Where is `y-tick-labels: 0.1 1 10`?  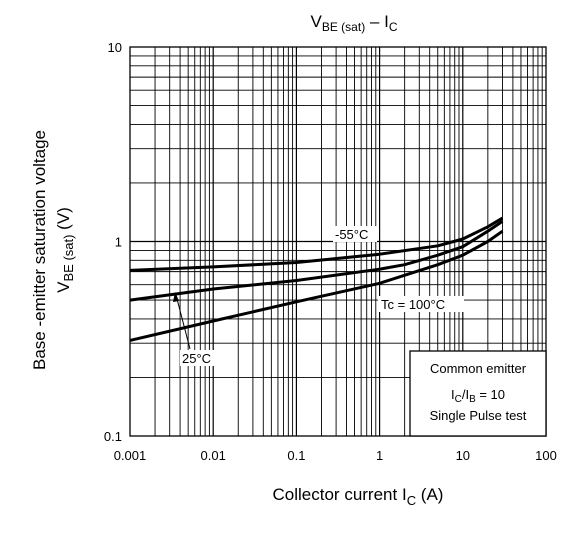 y-tick-labels: 0.1 1 10 is located at coordinates (113, 242).